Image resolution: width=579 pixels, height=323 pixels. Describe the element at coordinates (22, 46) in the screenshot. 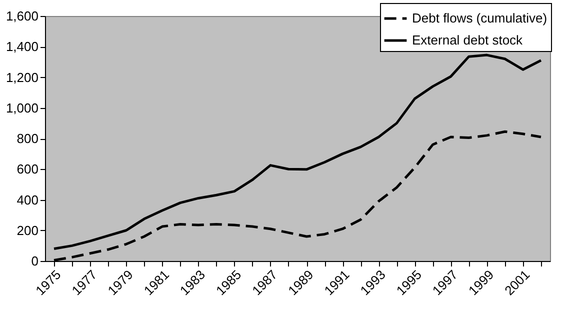

I see `y-tick-label: 1,400` at that location.